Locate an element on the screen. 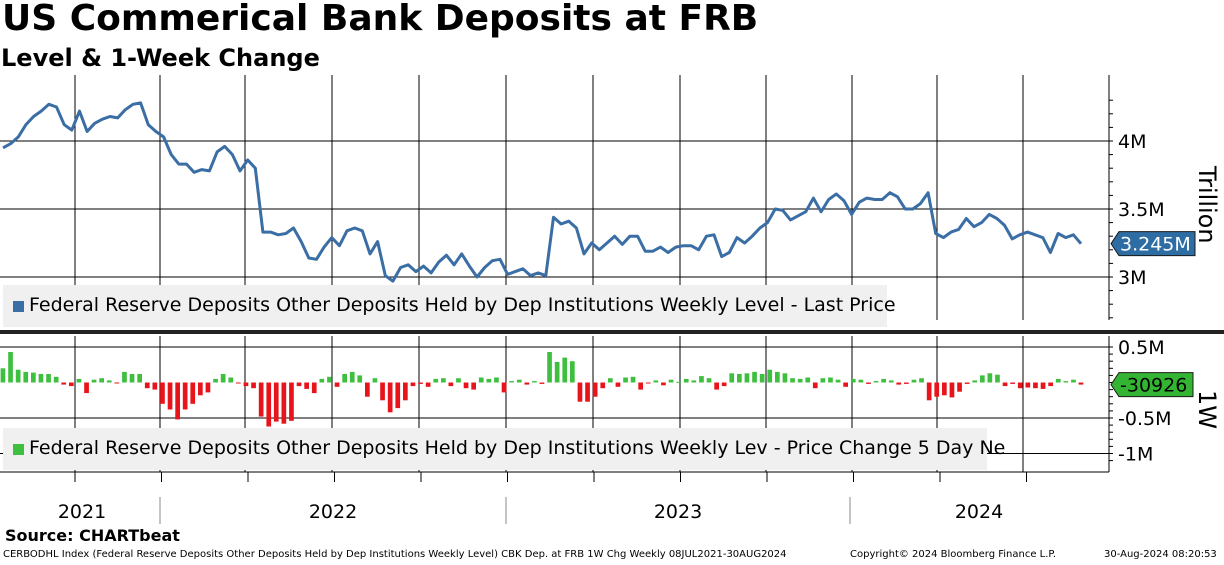  x-tick-2023: 2023 is located at coordinates (678, 512).